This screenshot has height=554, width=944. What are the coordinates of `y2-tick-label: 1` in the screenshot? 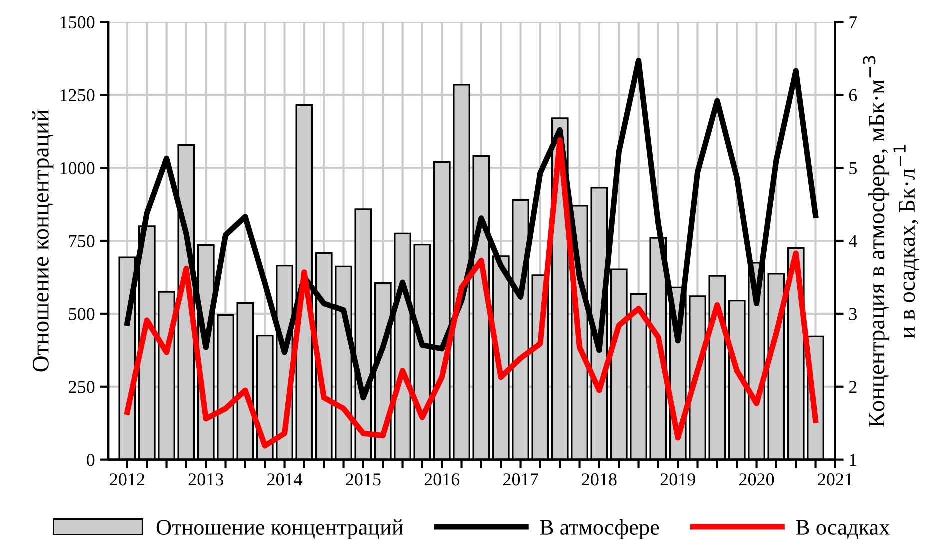 It's located at (853, 460).